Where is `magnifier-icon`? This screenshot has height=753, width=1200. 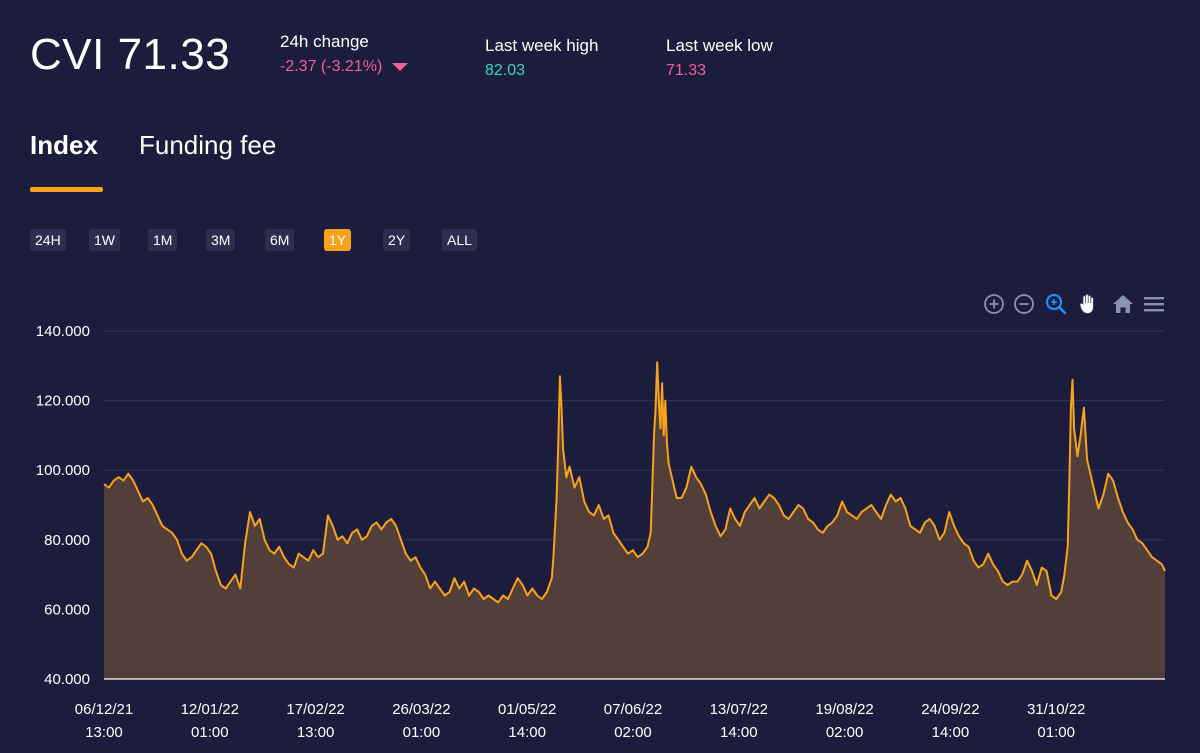 magnifier-icon is located at coordinates (1056, 304).